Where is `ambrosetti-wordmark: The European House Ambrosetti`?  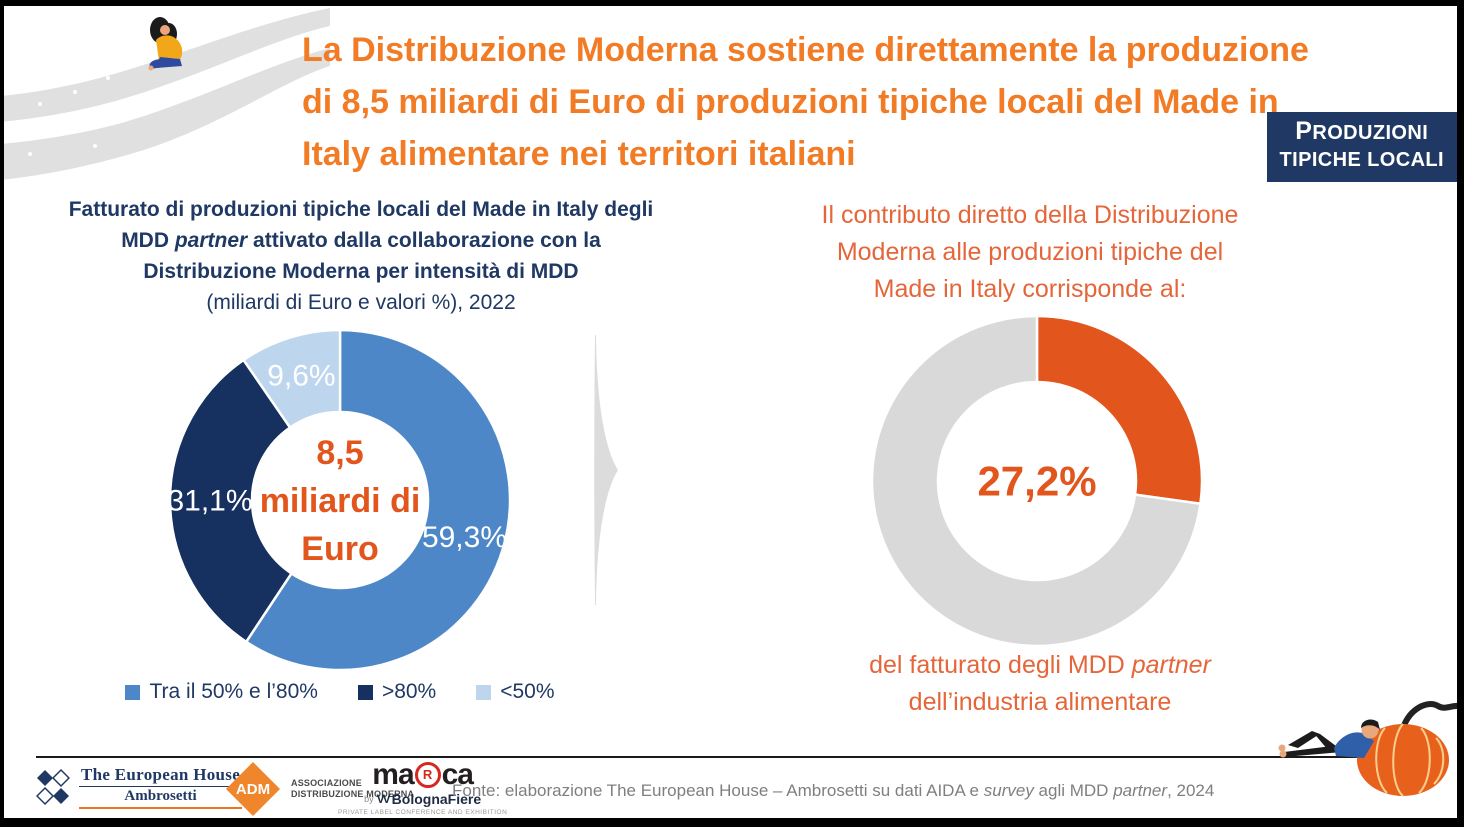 ambrosetti-wordmark: The European House Ambrosetti is located at coordinates (161, 787).